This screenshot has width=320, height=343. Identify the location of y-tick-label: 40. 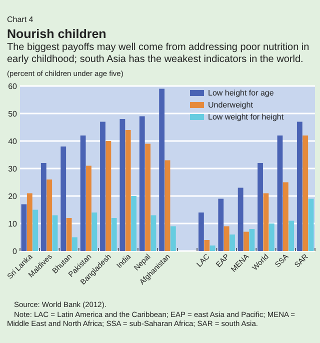
(13, 141).